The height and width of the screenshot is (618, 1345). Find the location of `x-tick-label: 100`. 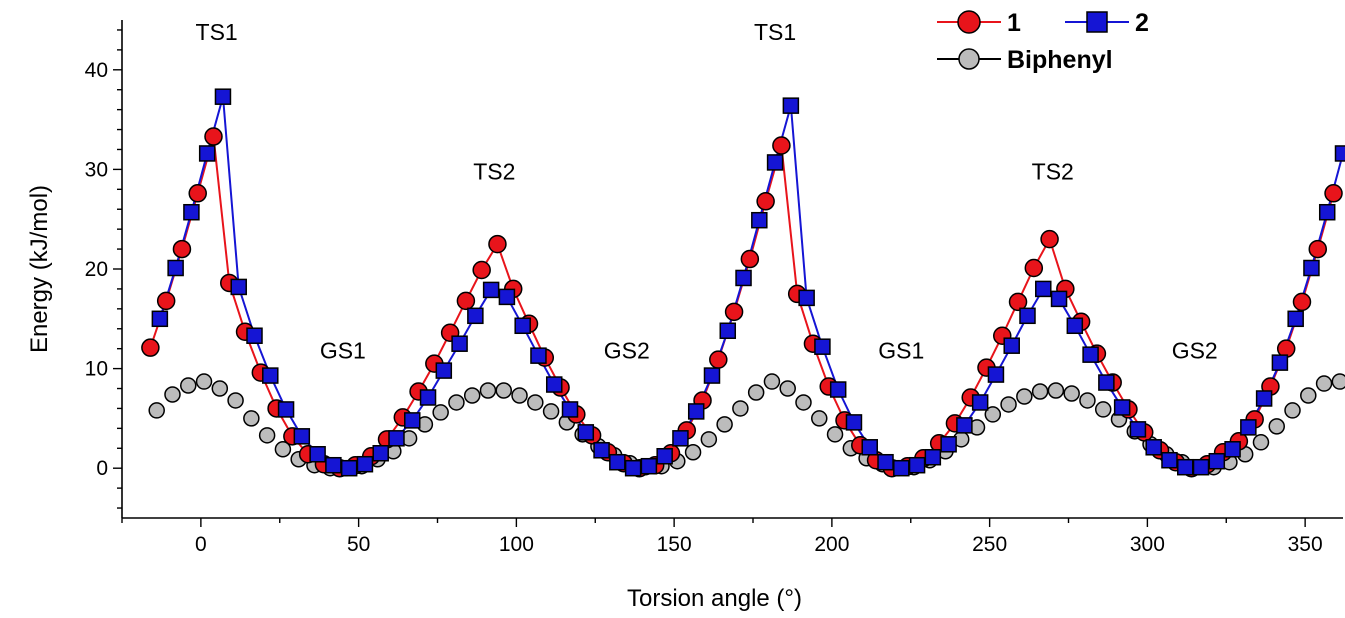

x-tick-label: 100 is located at coordinates (516, 544).